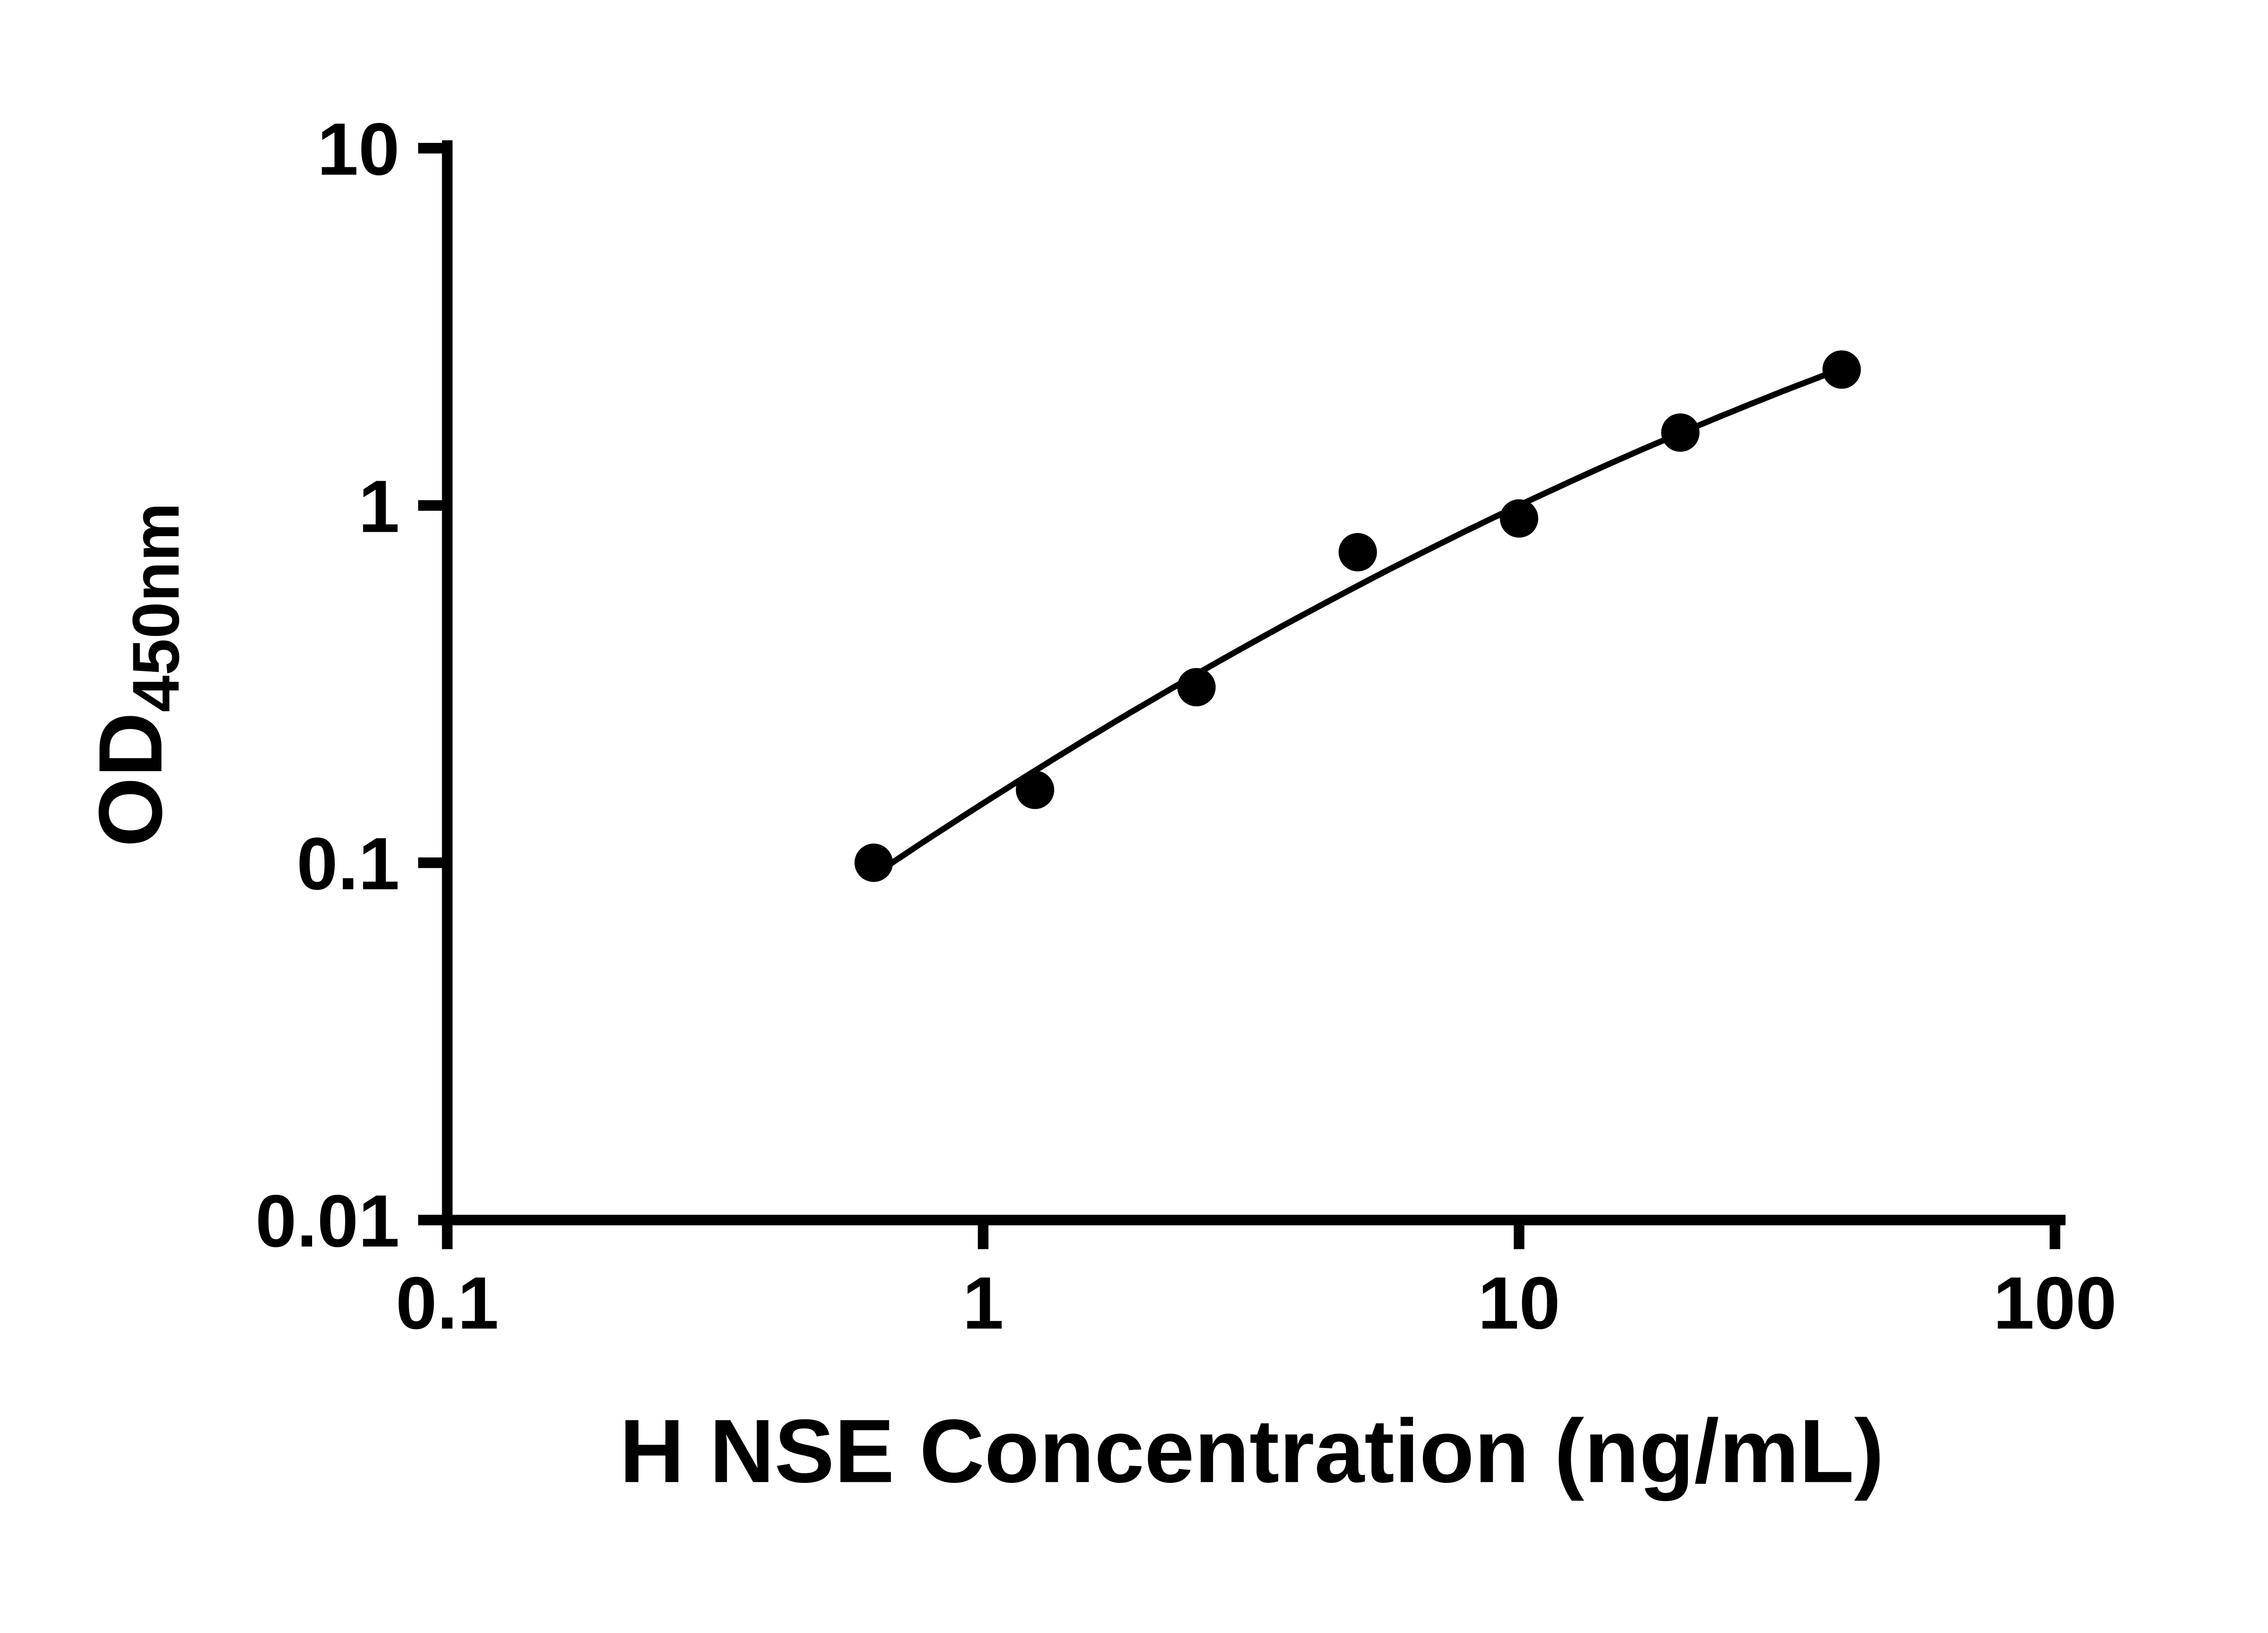  I want to click on x-axis-title: H NSE Concentration (ng/mL), so click(1252, 1451).